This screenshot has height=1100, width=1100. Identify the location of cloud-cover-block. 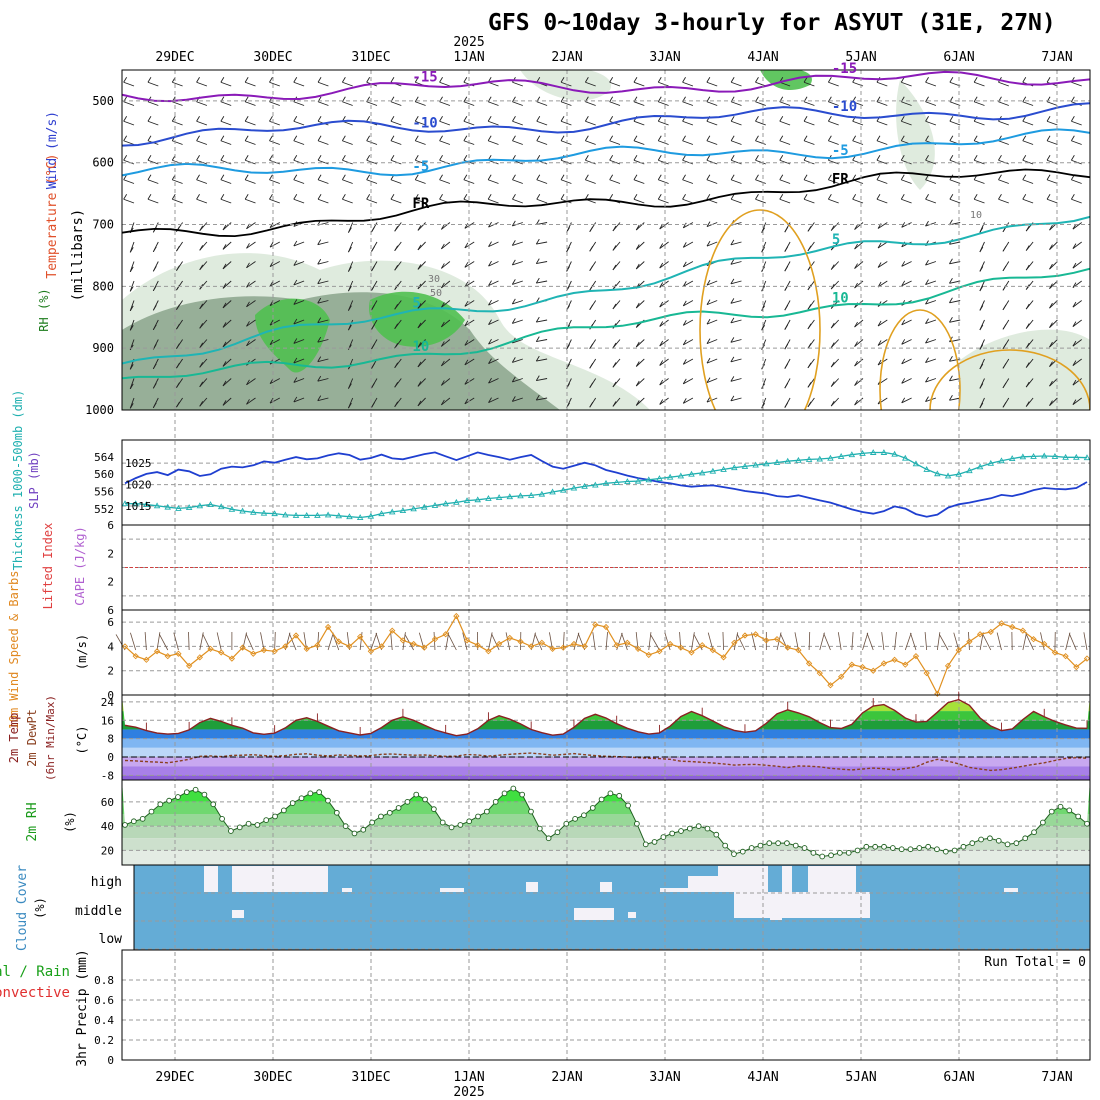
(280, 879).